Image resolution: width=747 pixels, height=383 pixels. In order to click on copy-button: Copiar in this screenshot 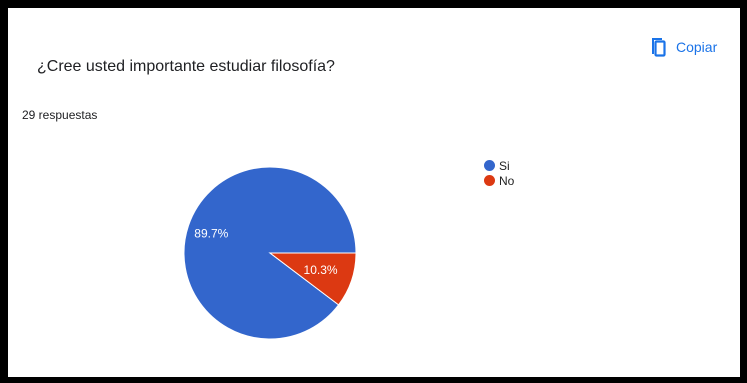, I will do `click(682, 47)`.